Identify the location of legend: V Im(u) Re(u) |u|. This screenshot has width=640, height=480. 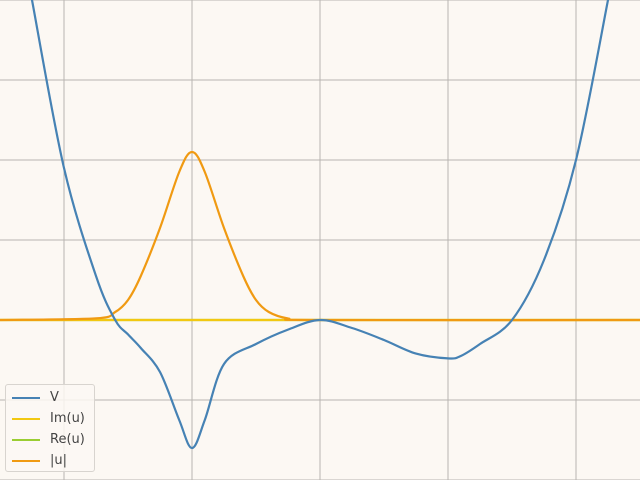
(50, 428).